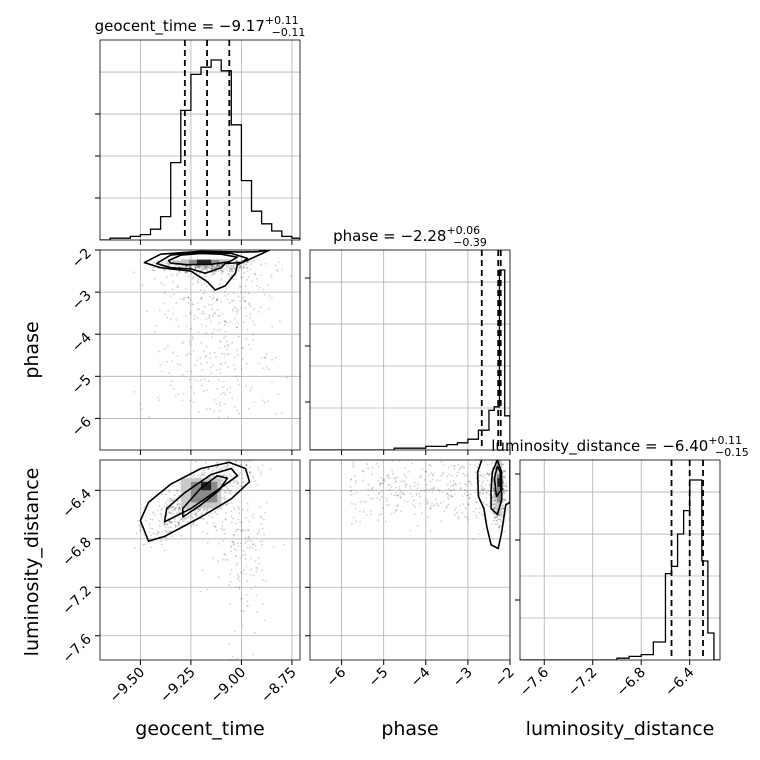 This screenshot has height=760, width=760. Describe the element at coordinates (421, 677) in the screenshot. I see `tick-label: −4` at that location.